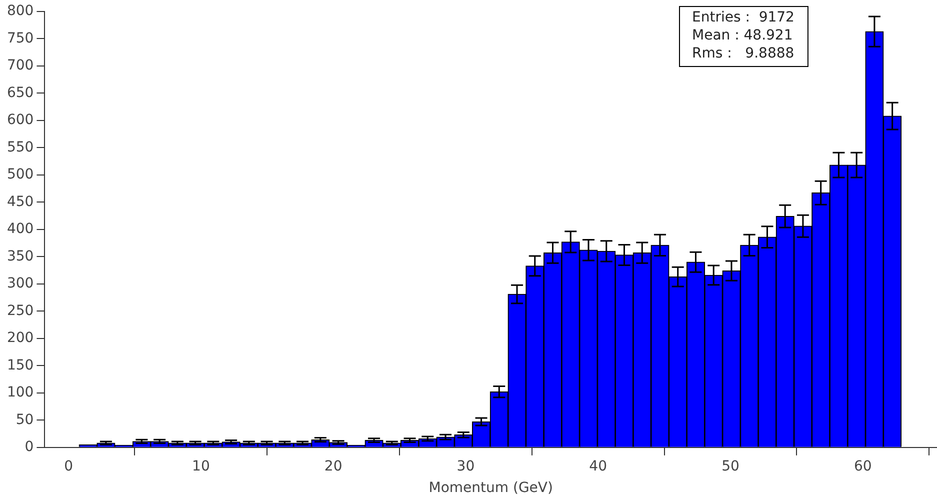  What do you see at coordinates (743, 54) in the screenshot?
I see `annotation: Rms : 9.8888` at bounding box center [743, 54].